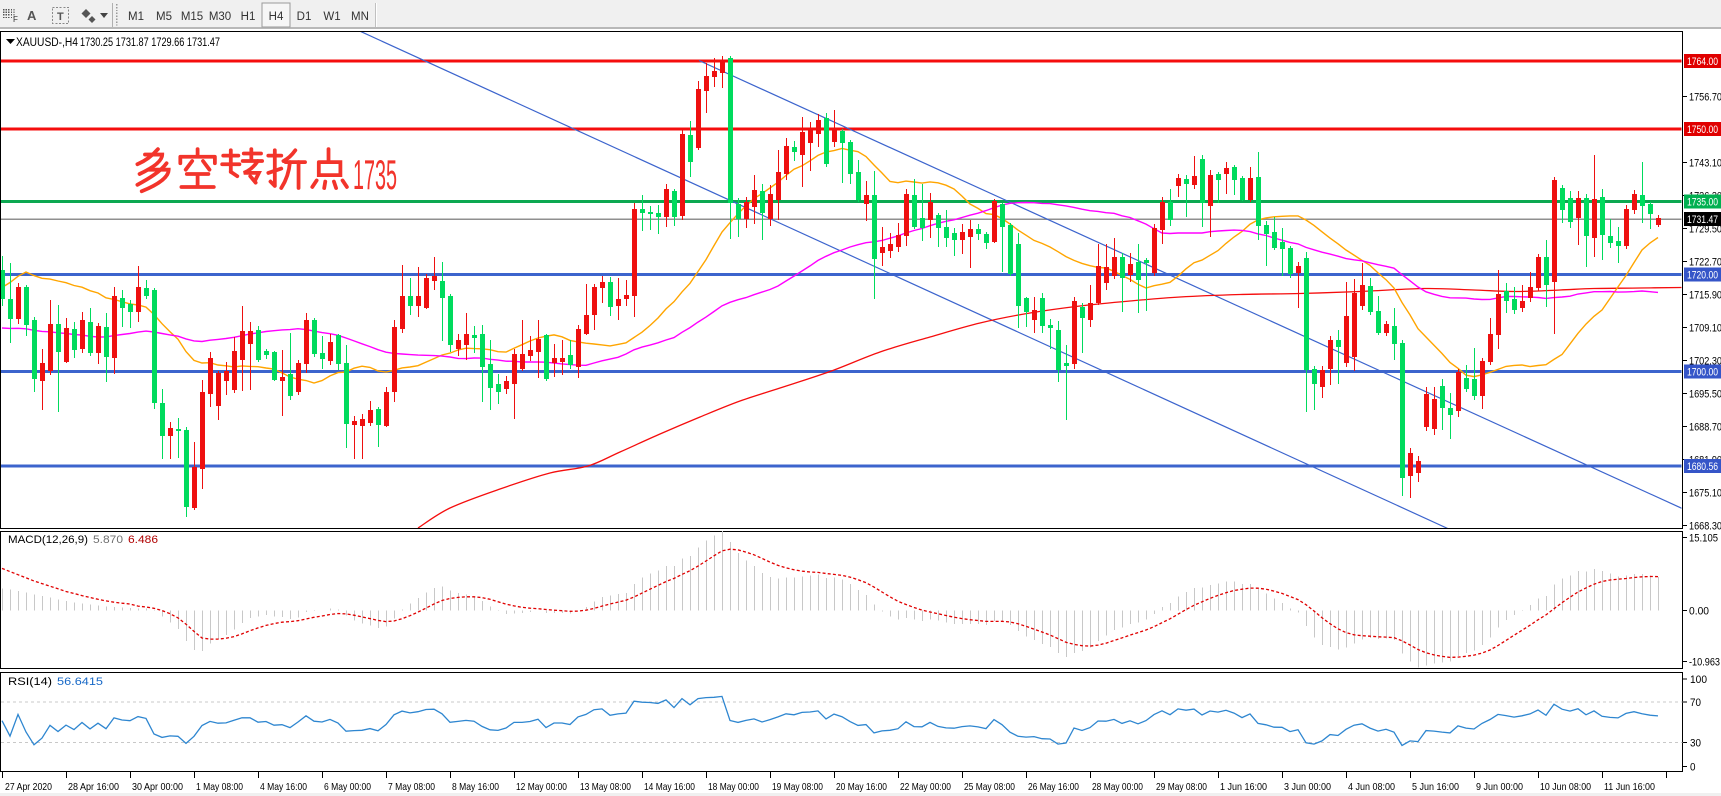 The width and height of the screenshot is (1721, 796). What do you see at coordinates (733, 787) in the screenshot?
I see `svg-text: 18 May 00:00` at bounding box center [733, 787].